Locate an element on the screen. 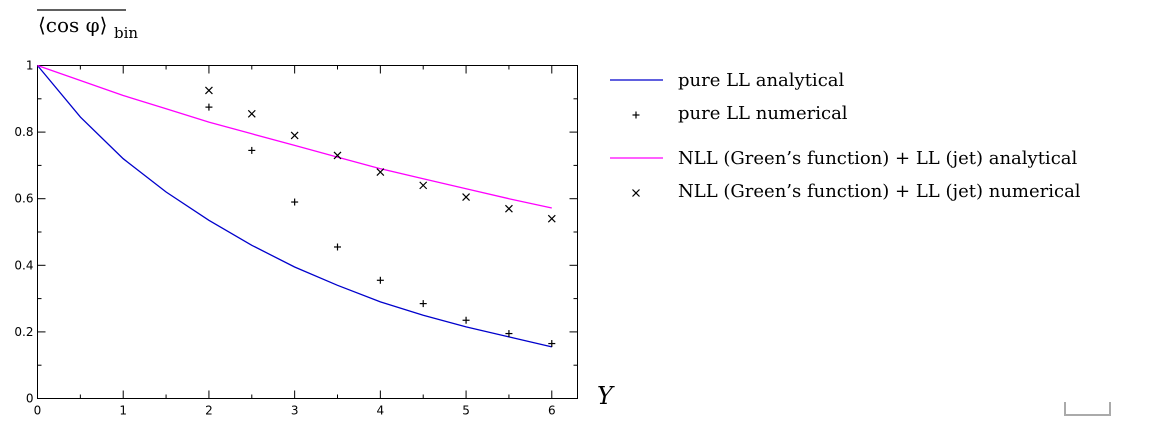 This screenshot has height=421, width=1153. x-tick-label: 3 is located at coordinates (295, 411).